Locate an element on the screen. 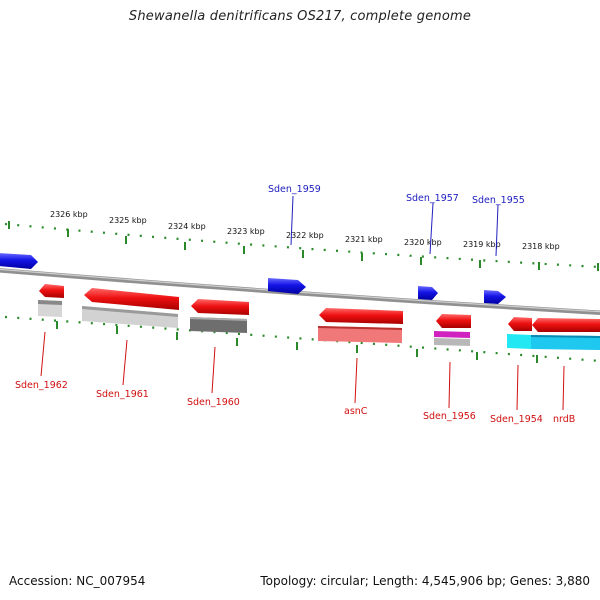  gene-arrow-asnc is located at coordinates (361, 316).